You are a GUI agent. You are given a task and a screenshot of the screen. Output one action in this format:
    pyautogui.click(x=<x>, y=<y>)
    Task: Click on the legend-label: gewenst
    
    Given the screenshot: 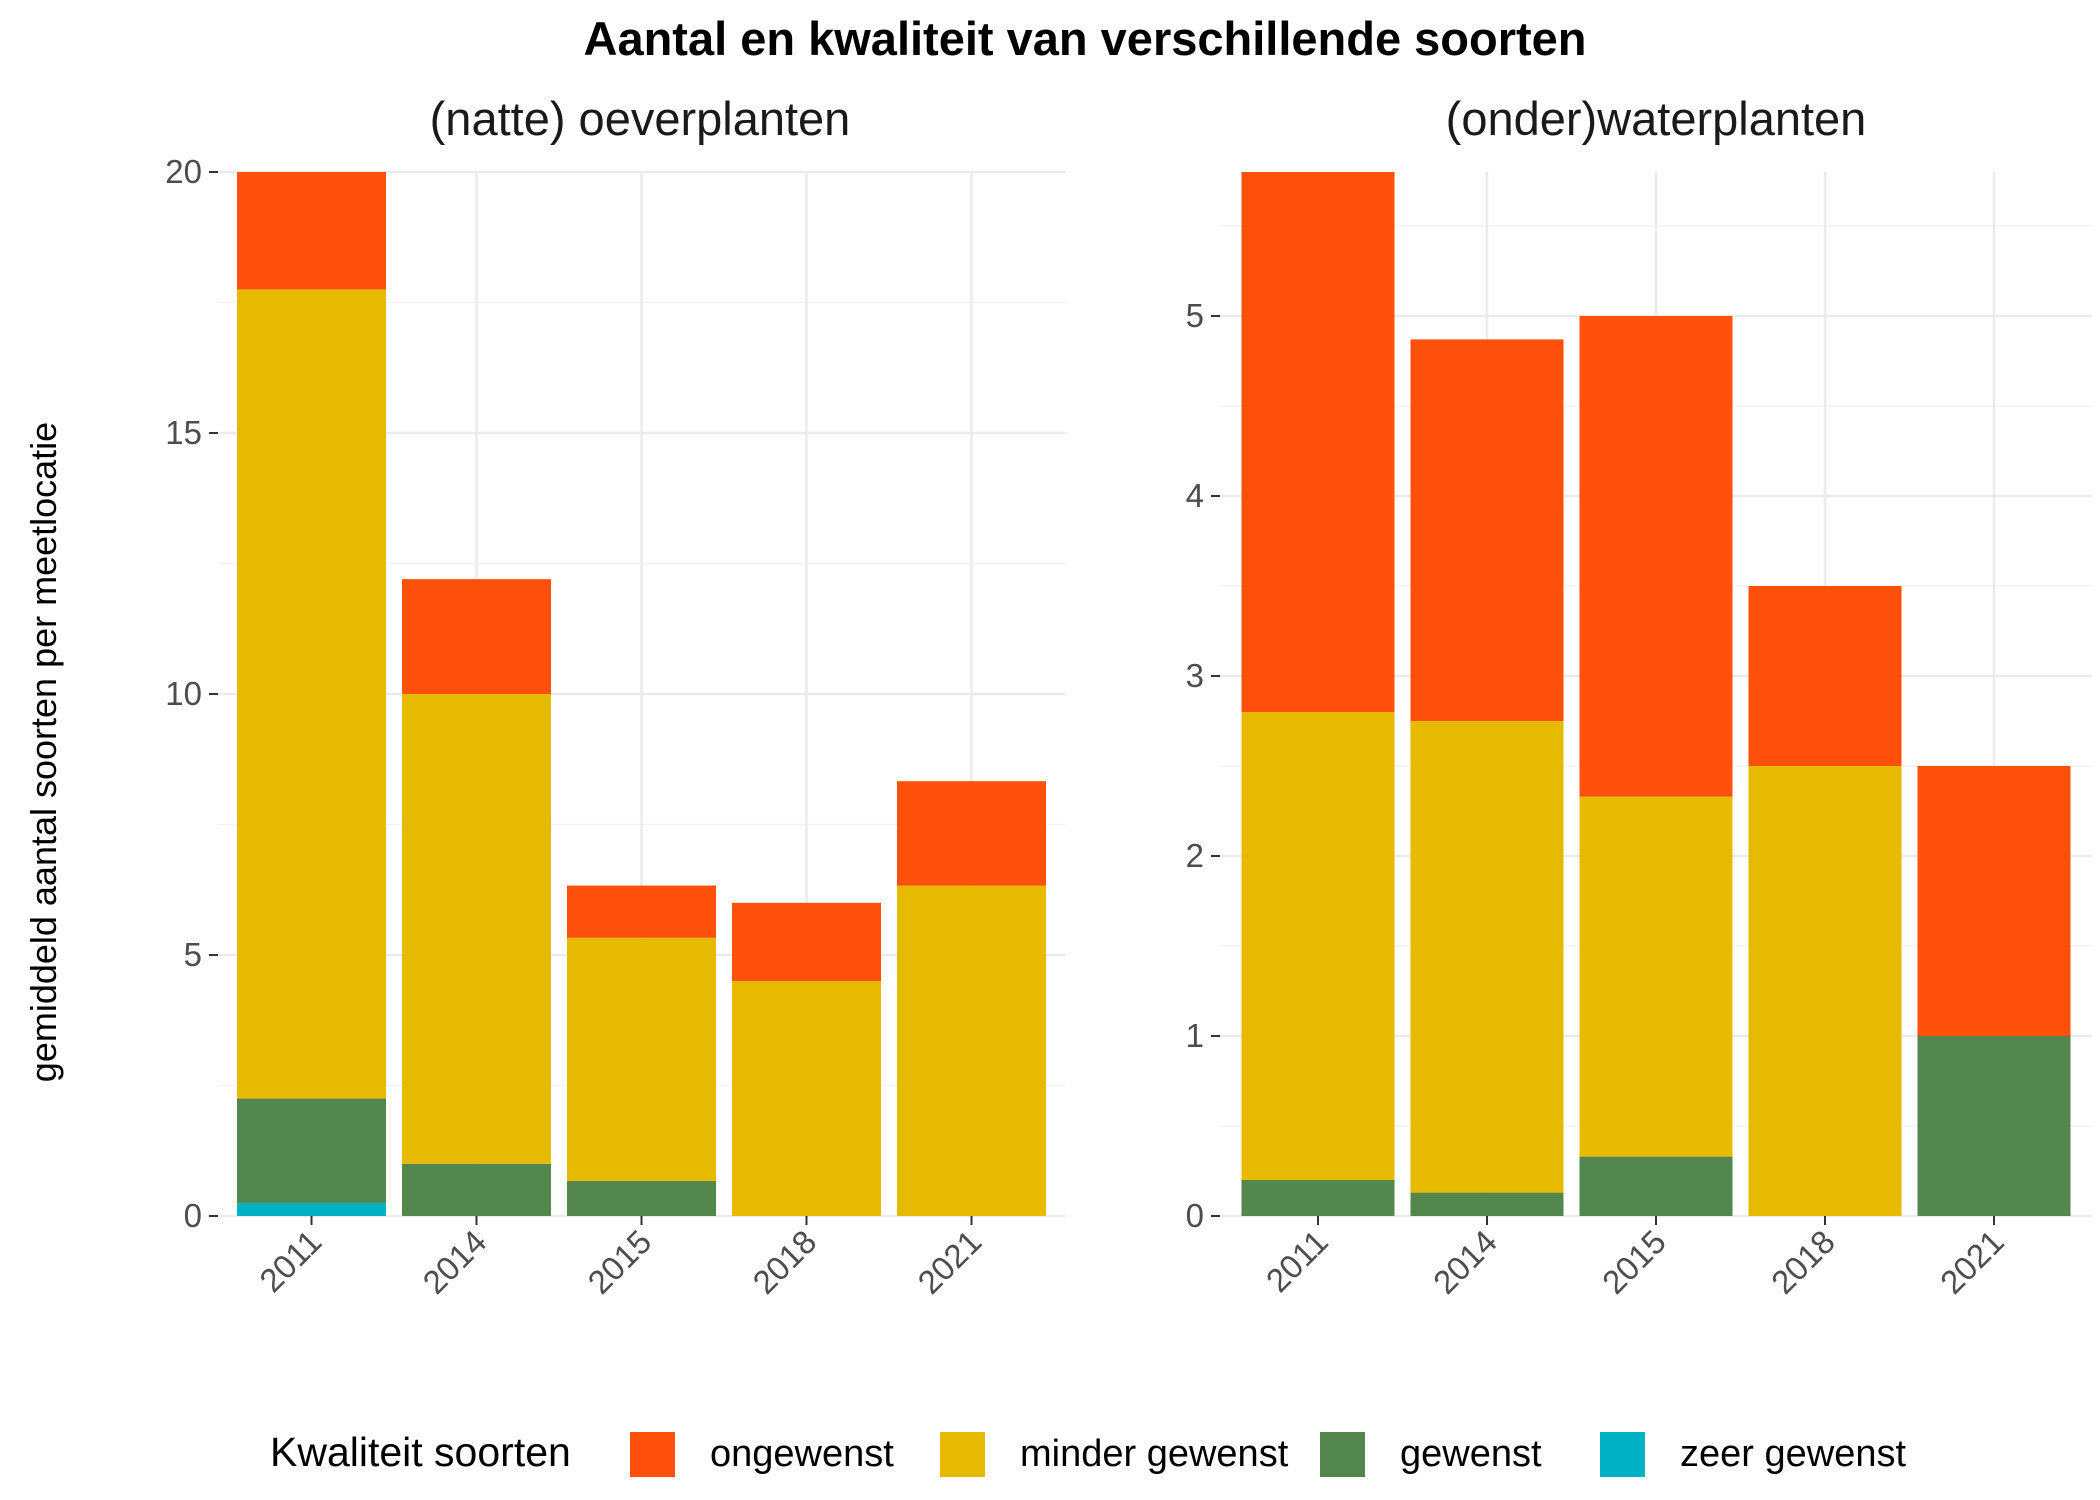 What is the action you would take?
    pyautogui.click(x=1471, y=1454)
    